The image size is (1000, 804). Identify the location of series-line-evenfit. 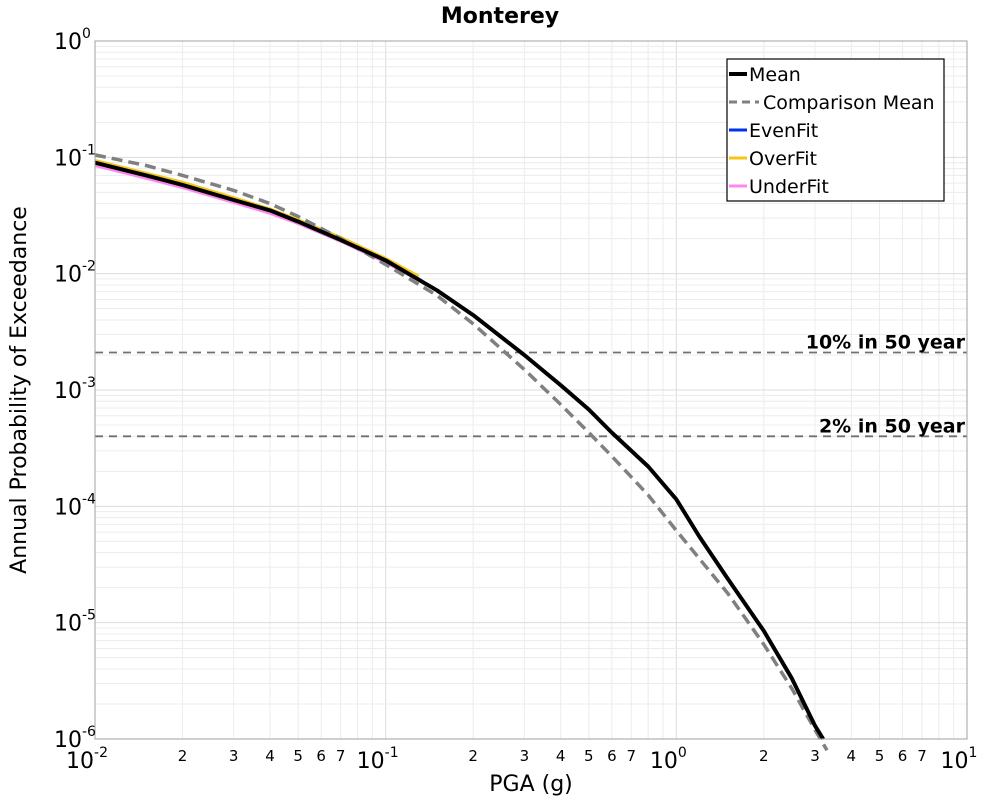
(257, 221).